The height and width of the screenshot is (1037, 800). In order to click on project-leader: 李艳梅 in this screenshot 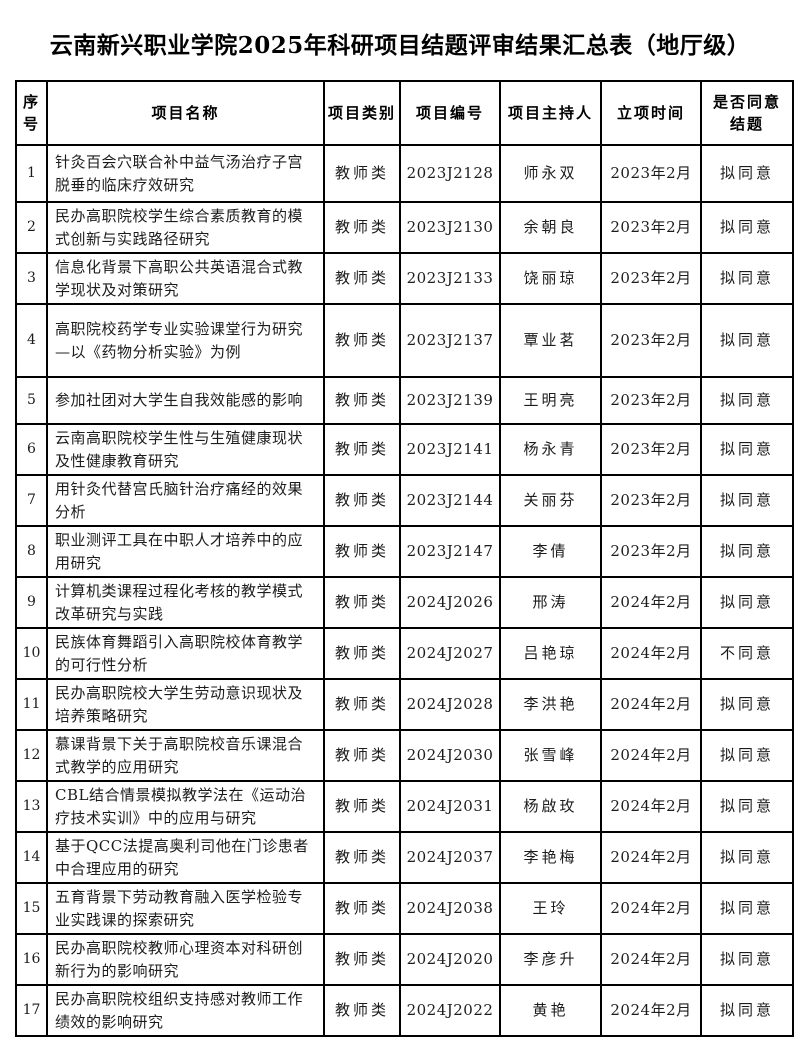, I will do `click(550, 857)`.